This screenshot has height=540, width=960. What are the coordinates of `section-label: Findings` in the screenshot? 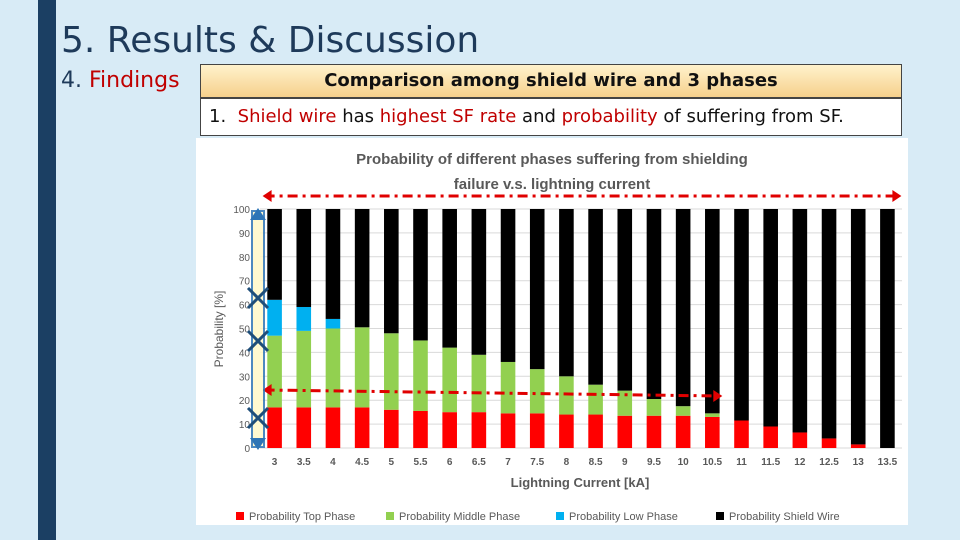 It's located at (134, 80).